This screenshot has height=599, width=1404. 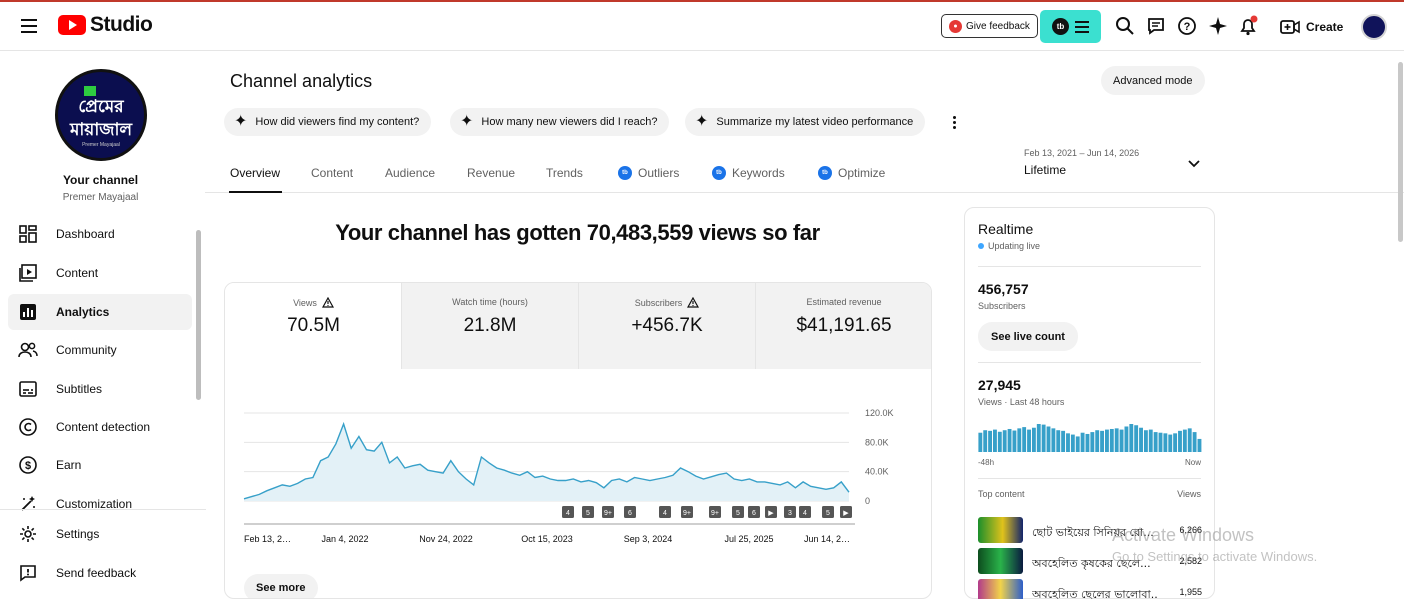 What do you see at coordinates (100, 534) in the screenshot?
I see `sidebar-item-settings: Settings` at bounding box center [100, 534].